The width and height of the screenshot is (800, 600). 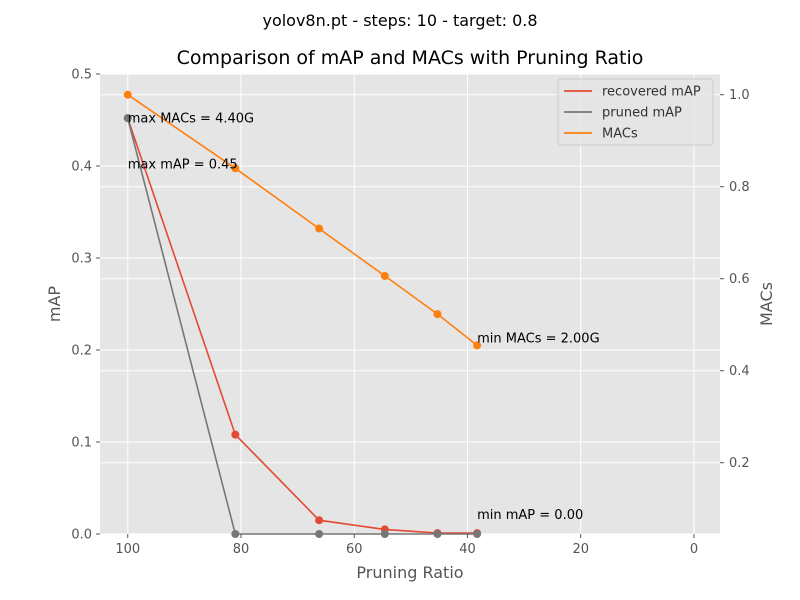 I want to click on y-right-tick-label: 1.0, so click(x=739, y=95).